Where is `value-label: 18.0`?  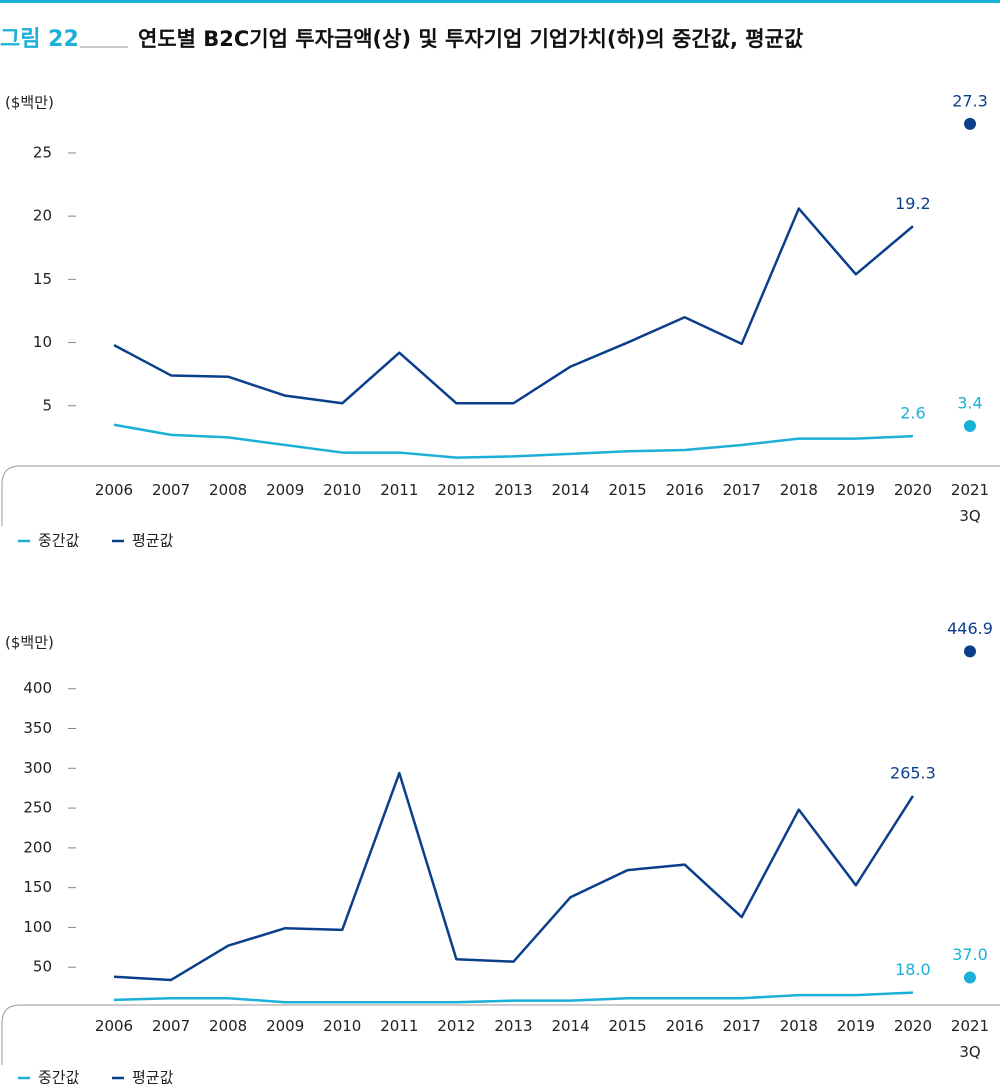
value-label: 18.0 is located at coordinates (913, 969).